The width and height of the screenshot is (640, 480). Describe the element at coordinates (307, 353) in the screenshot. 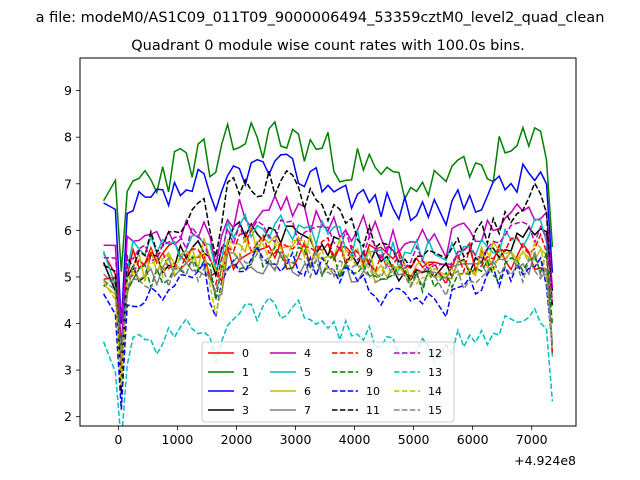

I see `legend-label-4: 4` at that location.